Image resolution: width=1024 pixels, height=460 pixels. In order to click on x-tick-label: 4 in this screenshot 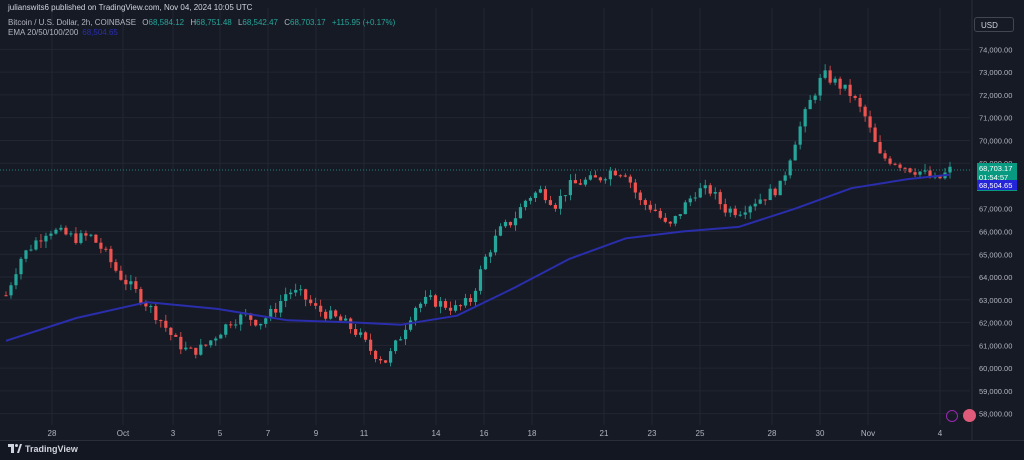, I will do `click(940, 433)`.